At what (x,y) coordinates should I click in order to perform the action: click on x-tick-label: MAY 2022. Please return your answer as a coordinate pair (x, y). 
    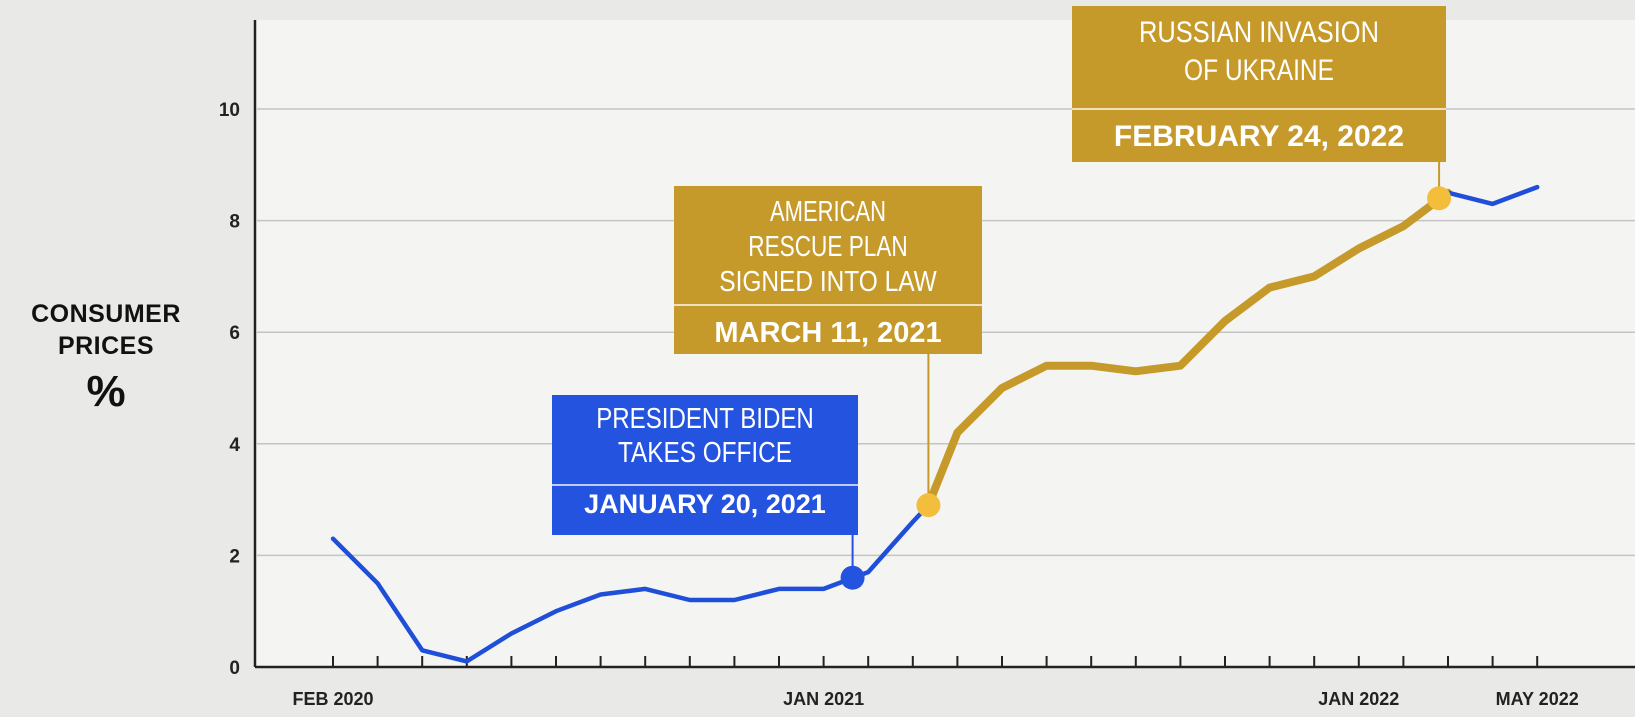
    Looking at the image, I should click on (1537, 699).